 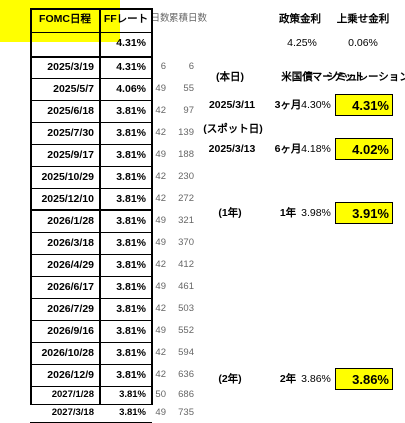 I want to click on spot-date: 2025/3/13, so click(x=232, y=148).